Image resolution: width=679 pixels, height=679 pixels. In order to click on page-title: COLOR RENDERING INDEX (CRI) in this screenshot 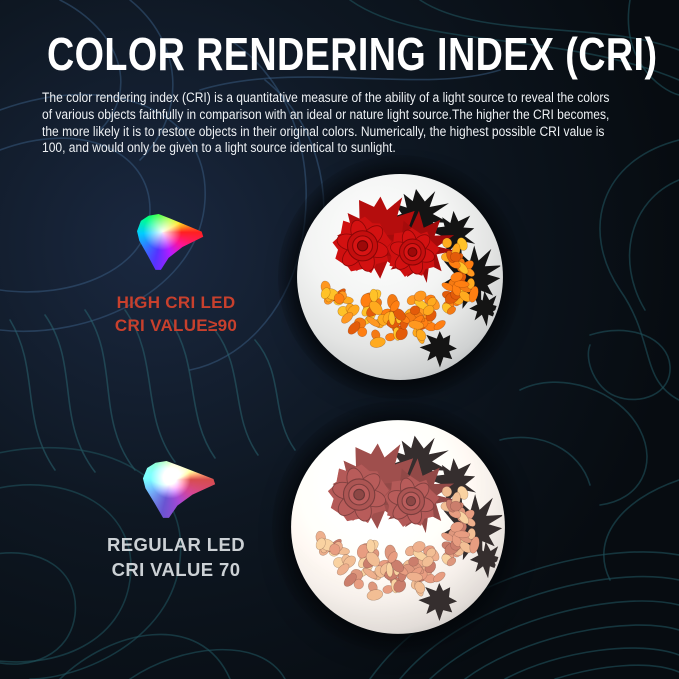, I will do `click(352, 54)`.